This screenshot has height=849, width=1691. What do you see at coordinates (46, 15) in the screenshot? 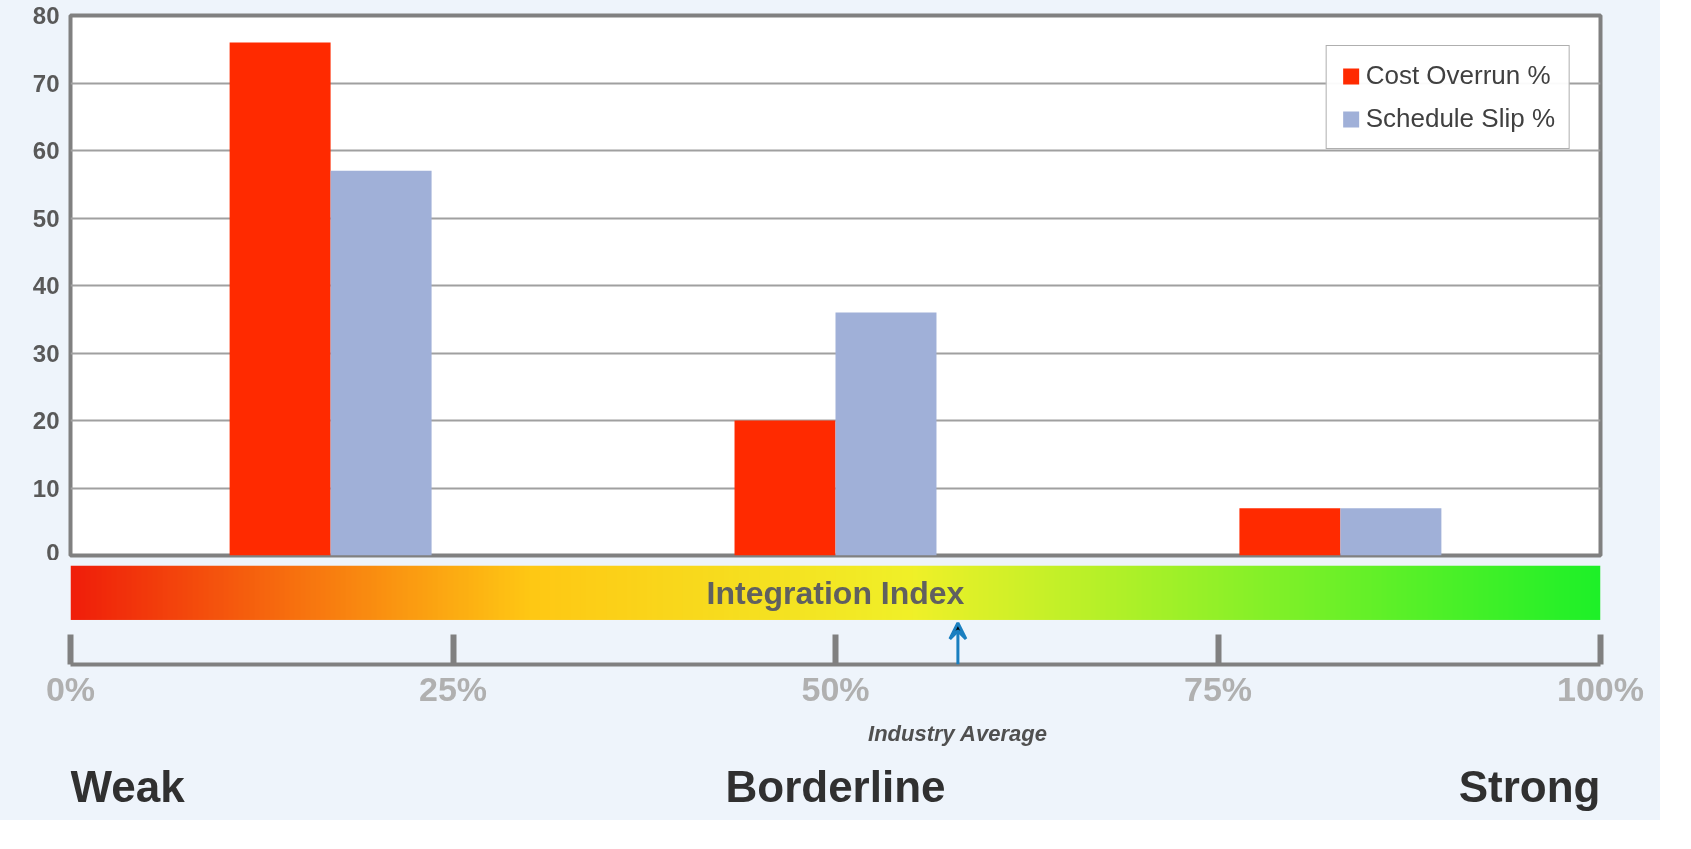
I see `y-tick-label: 80` at bounding box center [46, 15].